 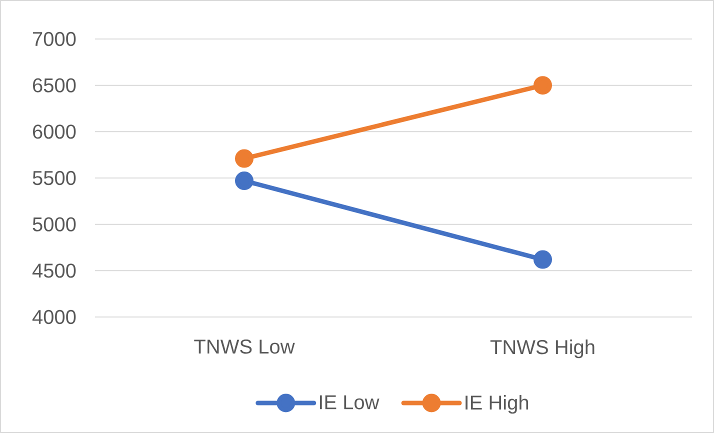 I want to click on y-tick-label: 7000, so click(x=54, y=39).